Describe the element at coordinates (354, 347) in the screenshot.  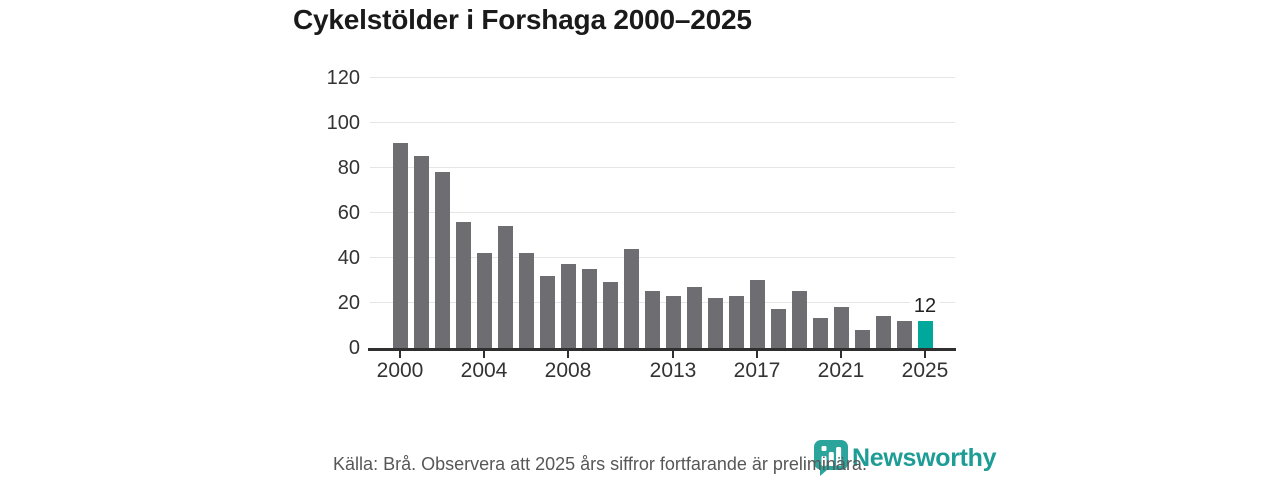
I see `y-axis-tick-label: 0` at that location.